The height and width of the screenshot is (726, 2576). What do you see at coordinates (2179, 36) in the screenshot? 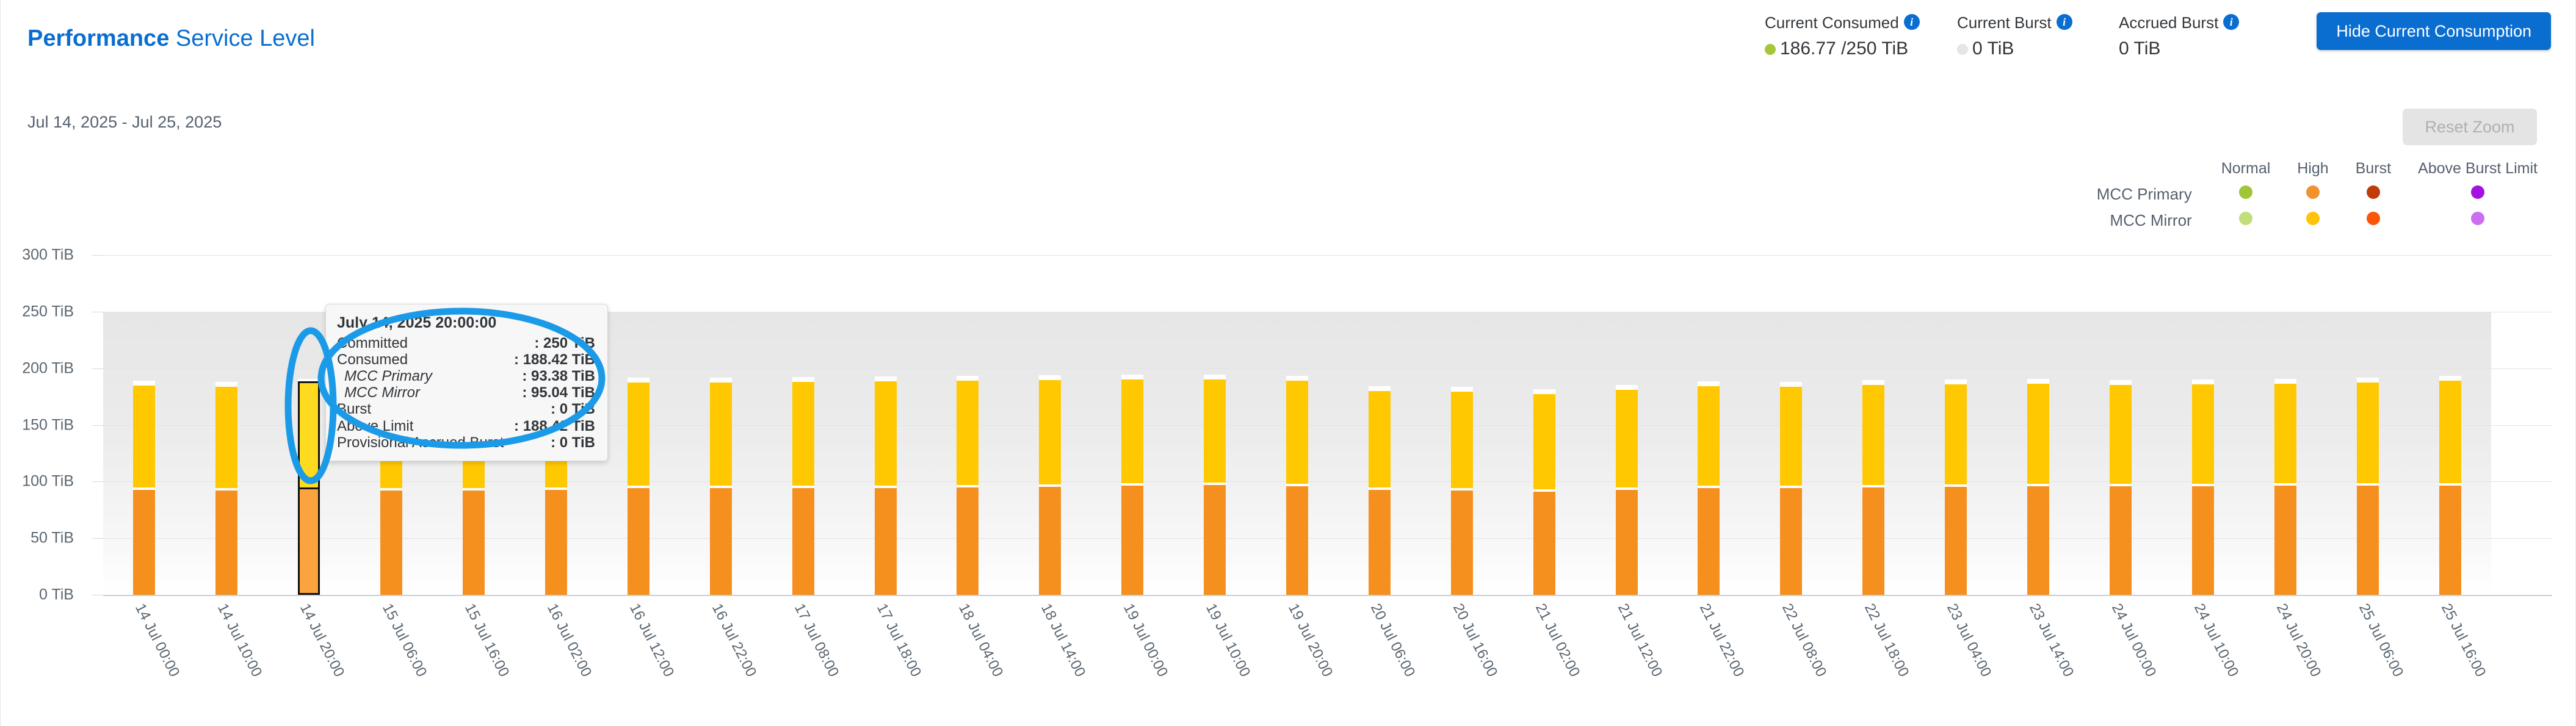
I see `stat-accrued-burst: Accrued Burst i 0 TiB` at bounding box center [2179, 36].